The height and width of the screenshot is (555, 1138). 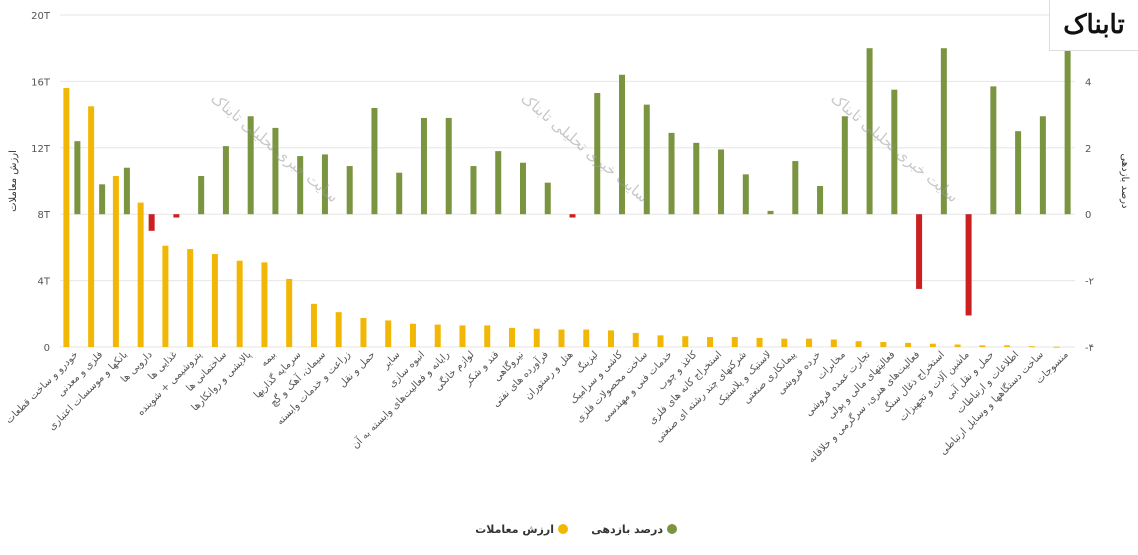 What do you see at coordinates (1088, 82) in the screenshot?
I see `right-tick-label: 4` at bounding box center [1088, 82].